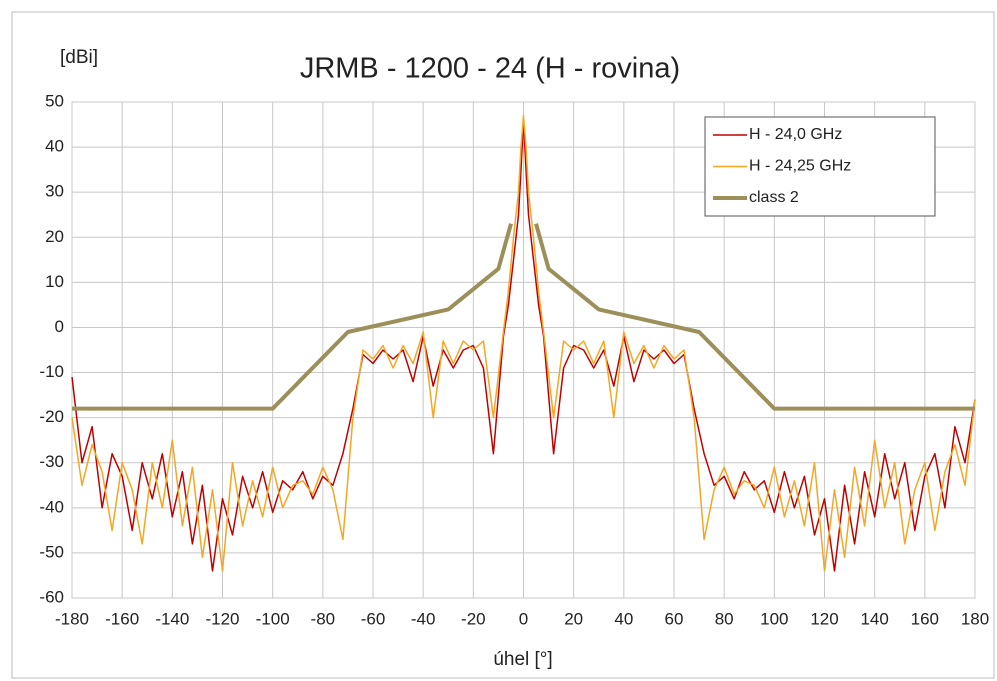 Image resolution: width=997 pixels, height=681 pixels. What do you see at coordinates (323, 618) in the screenshot?
I see `x-tick-label: -80` at bounding box center [323, 618].